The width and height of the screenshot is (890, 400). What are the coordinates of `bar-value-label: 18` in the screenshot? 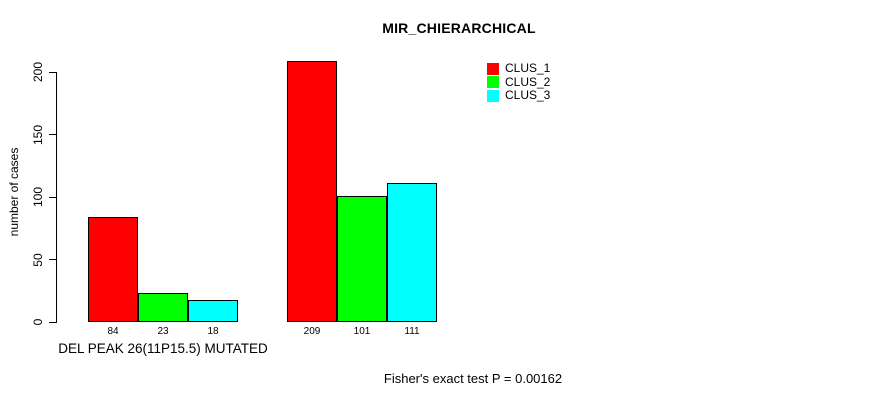 It's located at (213, 331).